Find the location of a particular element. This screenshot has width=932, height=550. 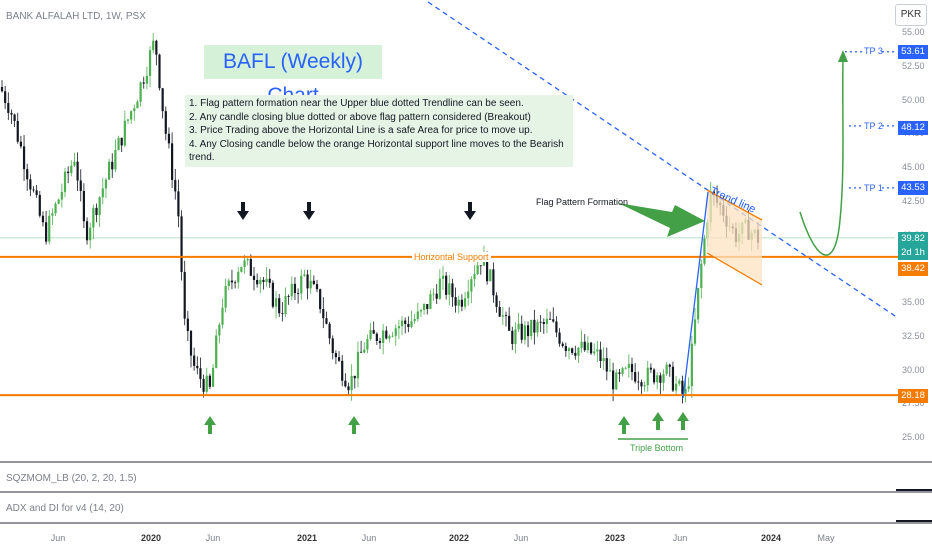

up-arrow is located at coordinates (210, 429).